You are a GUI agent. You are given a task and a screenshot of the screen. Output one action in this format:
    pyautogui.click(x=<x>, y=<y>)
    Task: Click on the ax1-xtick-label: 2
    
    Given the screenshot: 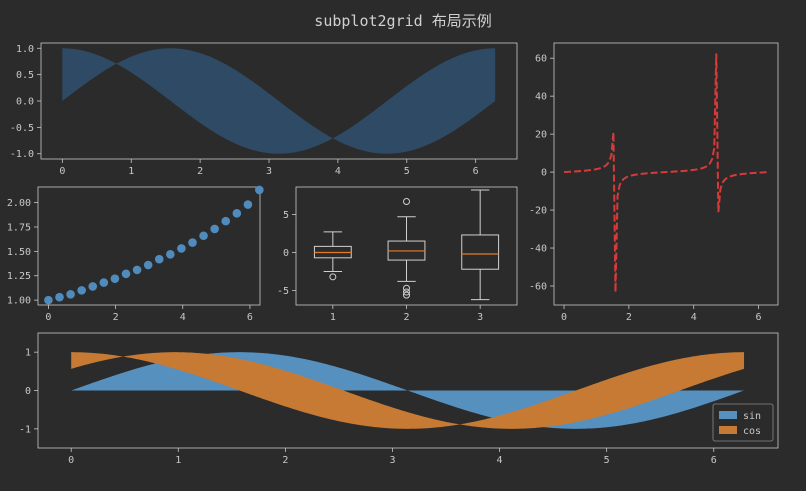 What is the action you would take?
    pyautogui.click(x=200, y=171)
    